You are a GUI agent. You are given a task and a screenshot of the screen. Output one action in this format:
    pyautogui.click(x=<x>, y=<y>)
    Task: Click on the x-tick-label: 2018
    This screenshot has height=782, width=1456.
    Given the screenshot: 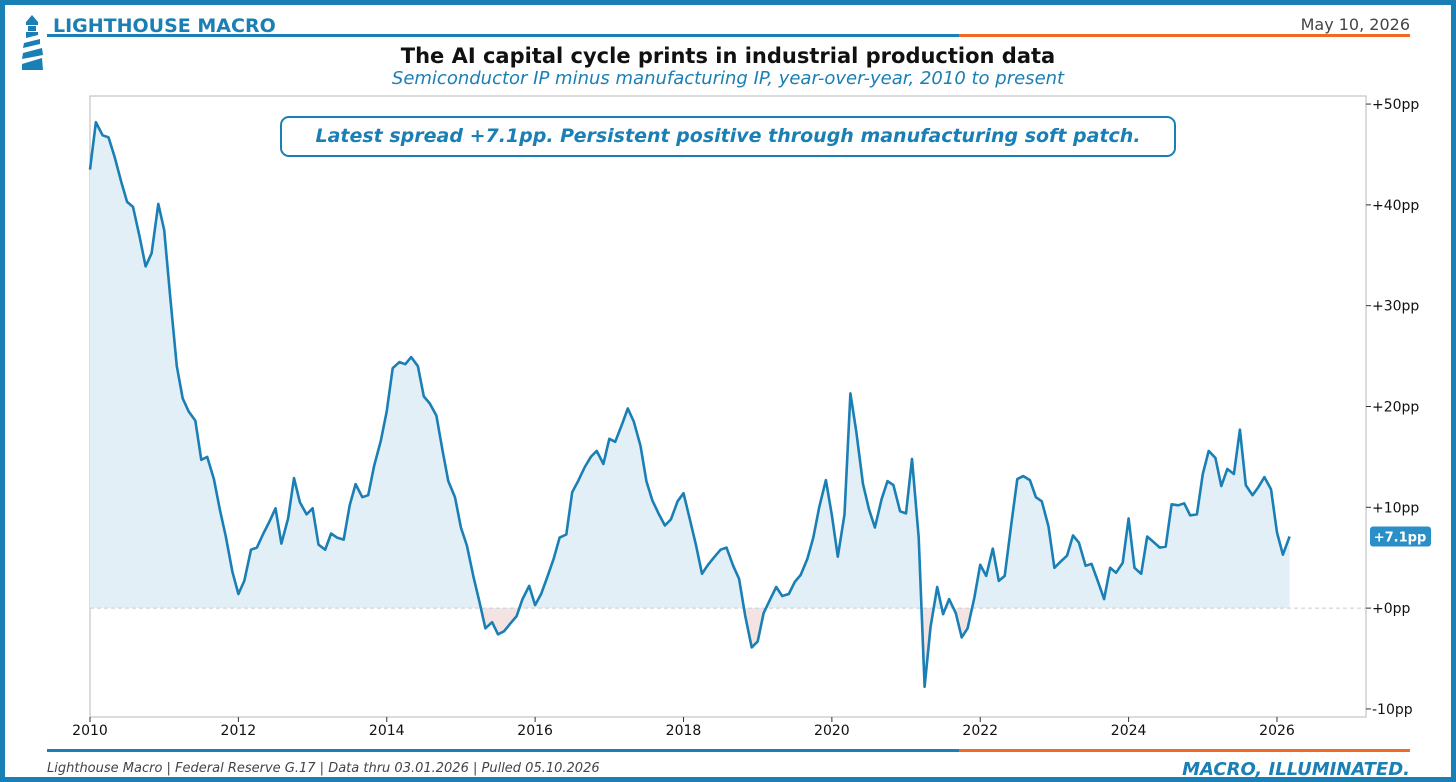 What is the action you would take?
    pyautogui.click(x=684, y=731)
    